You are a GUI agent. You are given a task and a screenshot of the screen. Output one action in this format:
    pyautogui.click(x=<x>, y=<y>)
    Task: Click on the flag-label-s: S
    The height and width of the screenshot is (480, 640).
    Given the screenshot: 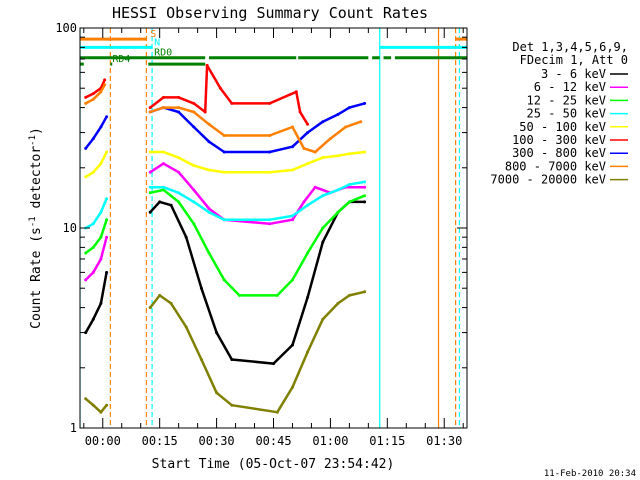 What is the action you would take?
    pyautogui.click(x=153, y=34)
    